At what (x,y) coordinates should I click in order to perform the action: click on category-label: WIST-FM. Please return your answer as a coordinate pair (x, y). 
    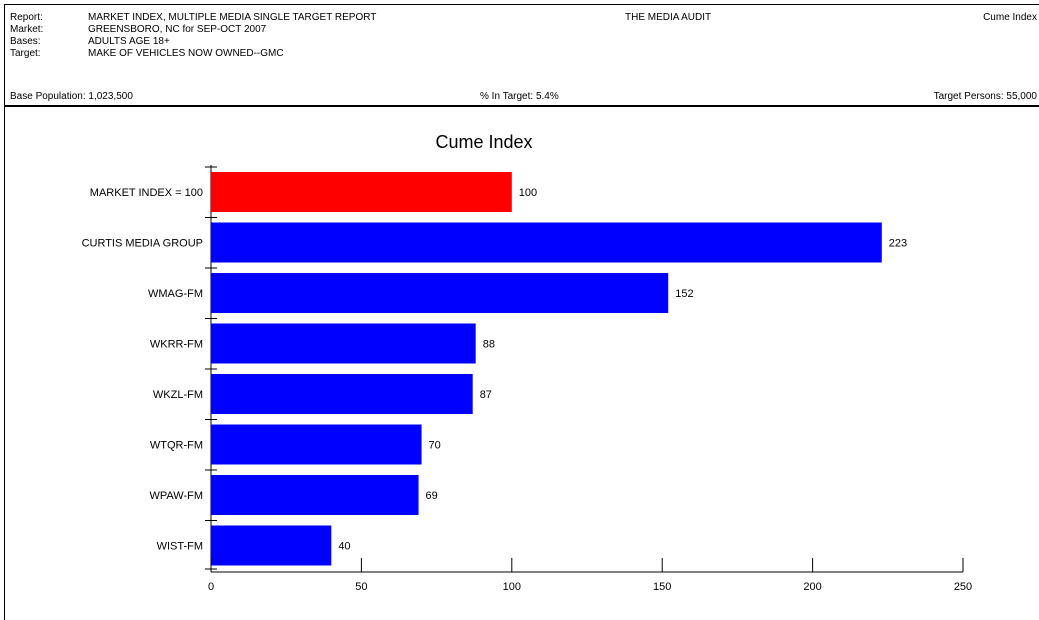
    Looking at the image, I should click on (180, 547).